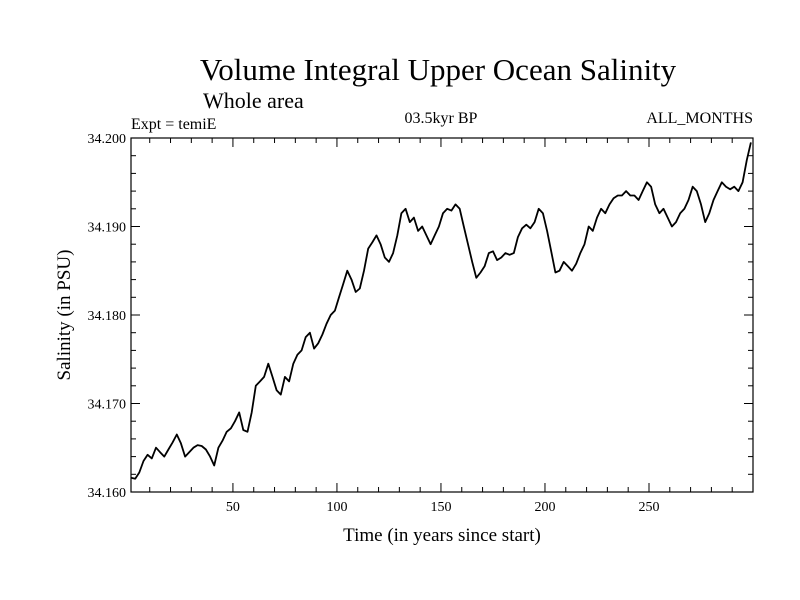 Image resolution: width=800 pixels, height=600 pixels. What do you see at coordinates (441, 118) in the screenshot?
I see `period-label: 03.5kyr BP` at bounding box center [441, 118].